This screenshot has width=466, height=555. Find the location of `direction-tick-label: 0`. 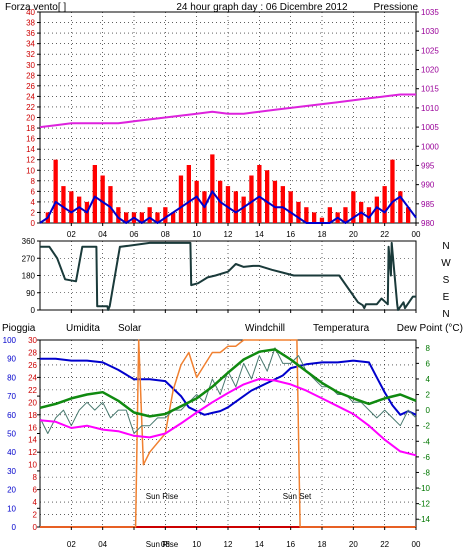

direction-tick-label: 0 is located at coordinates (33, 310).